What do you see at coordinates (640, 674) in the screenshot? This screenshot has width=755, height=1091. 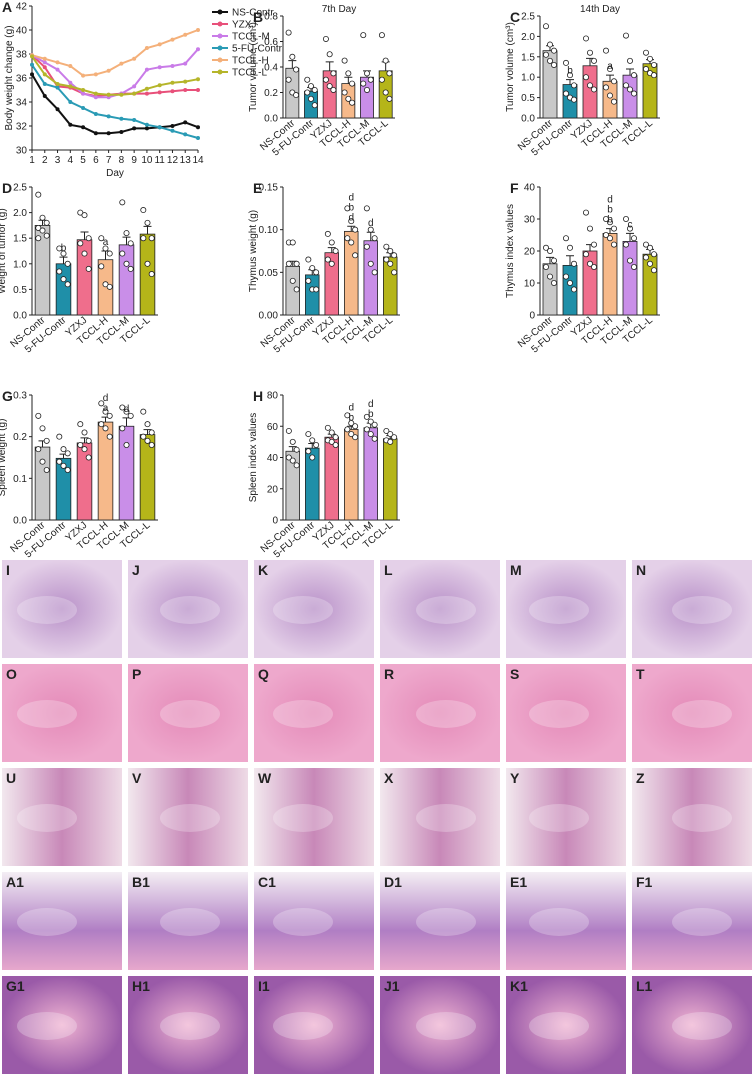 I see `histology-label: T` at bounding box center [640, 674].